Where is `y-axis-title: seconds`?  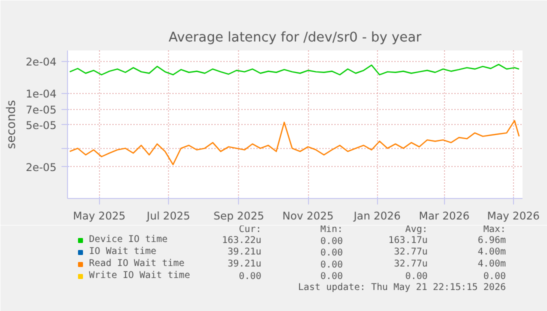
y-axis-title: seconds is located at coordinates (11, 125).